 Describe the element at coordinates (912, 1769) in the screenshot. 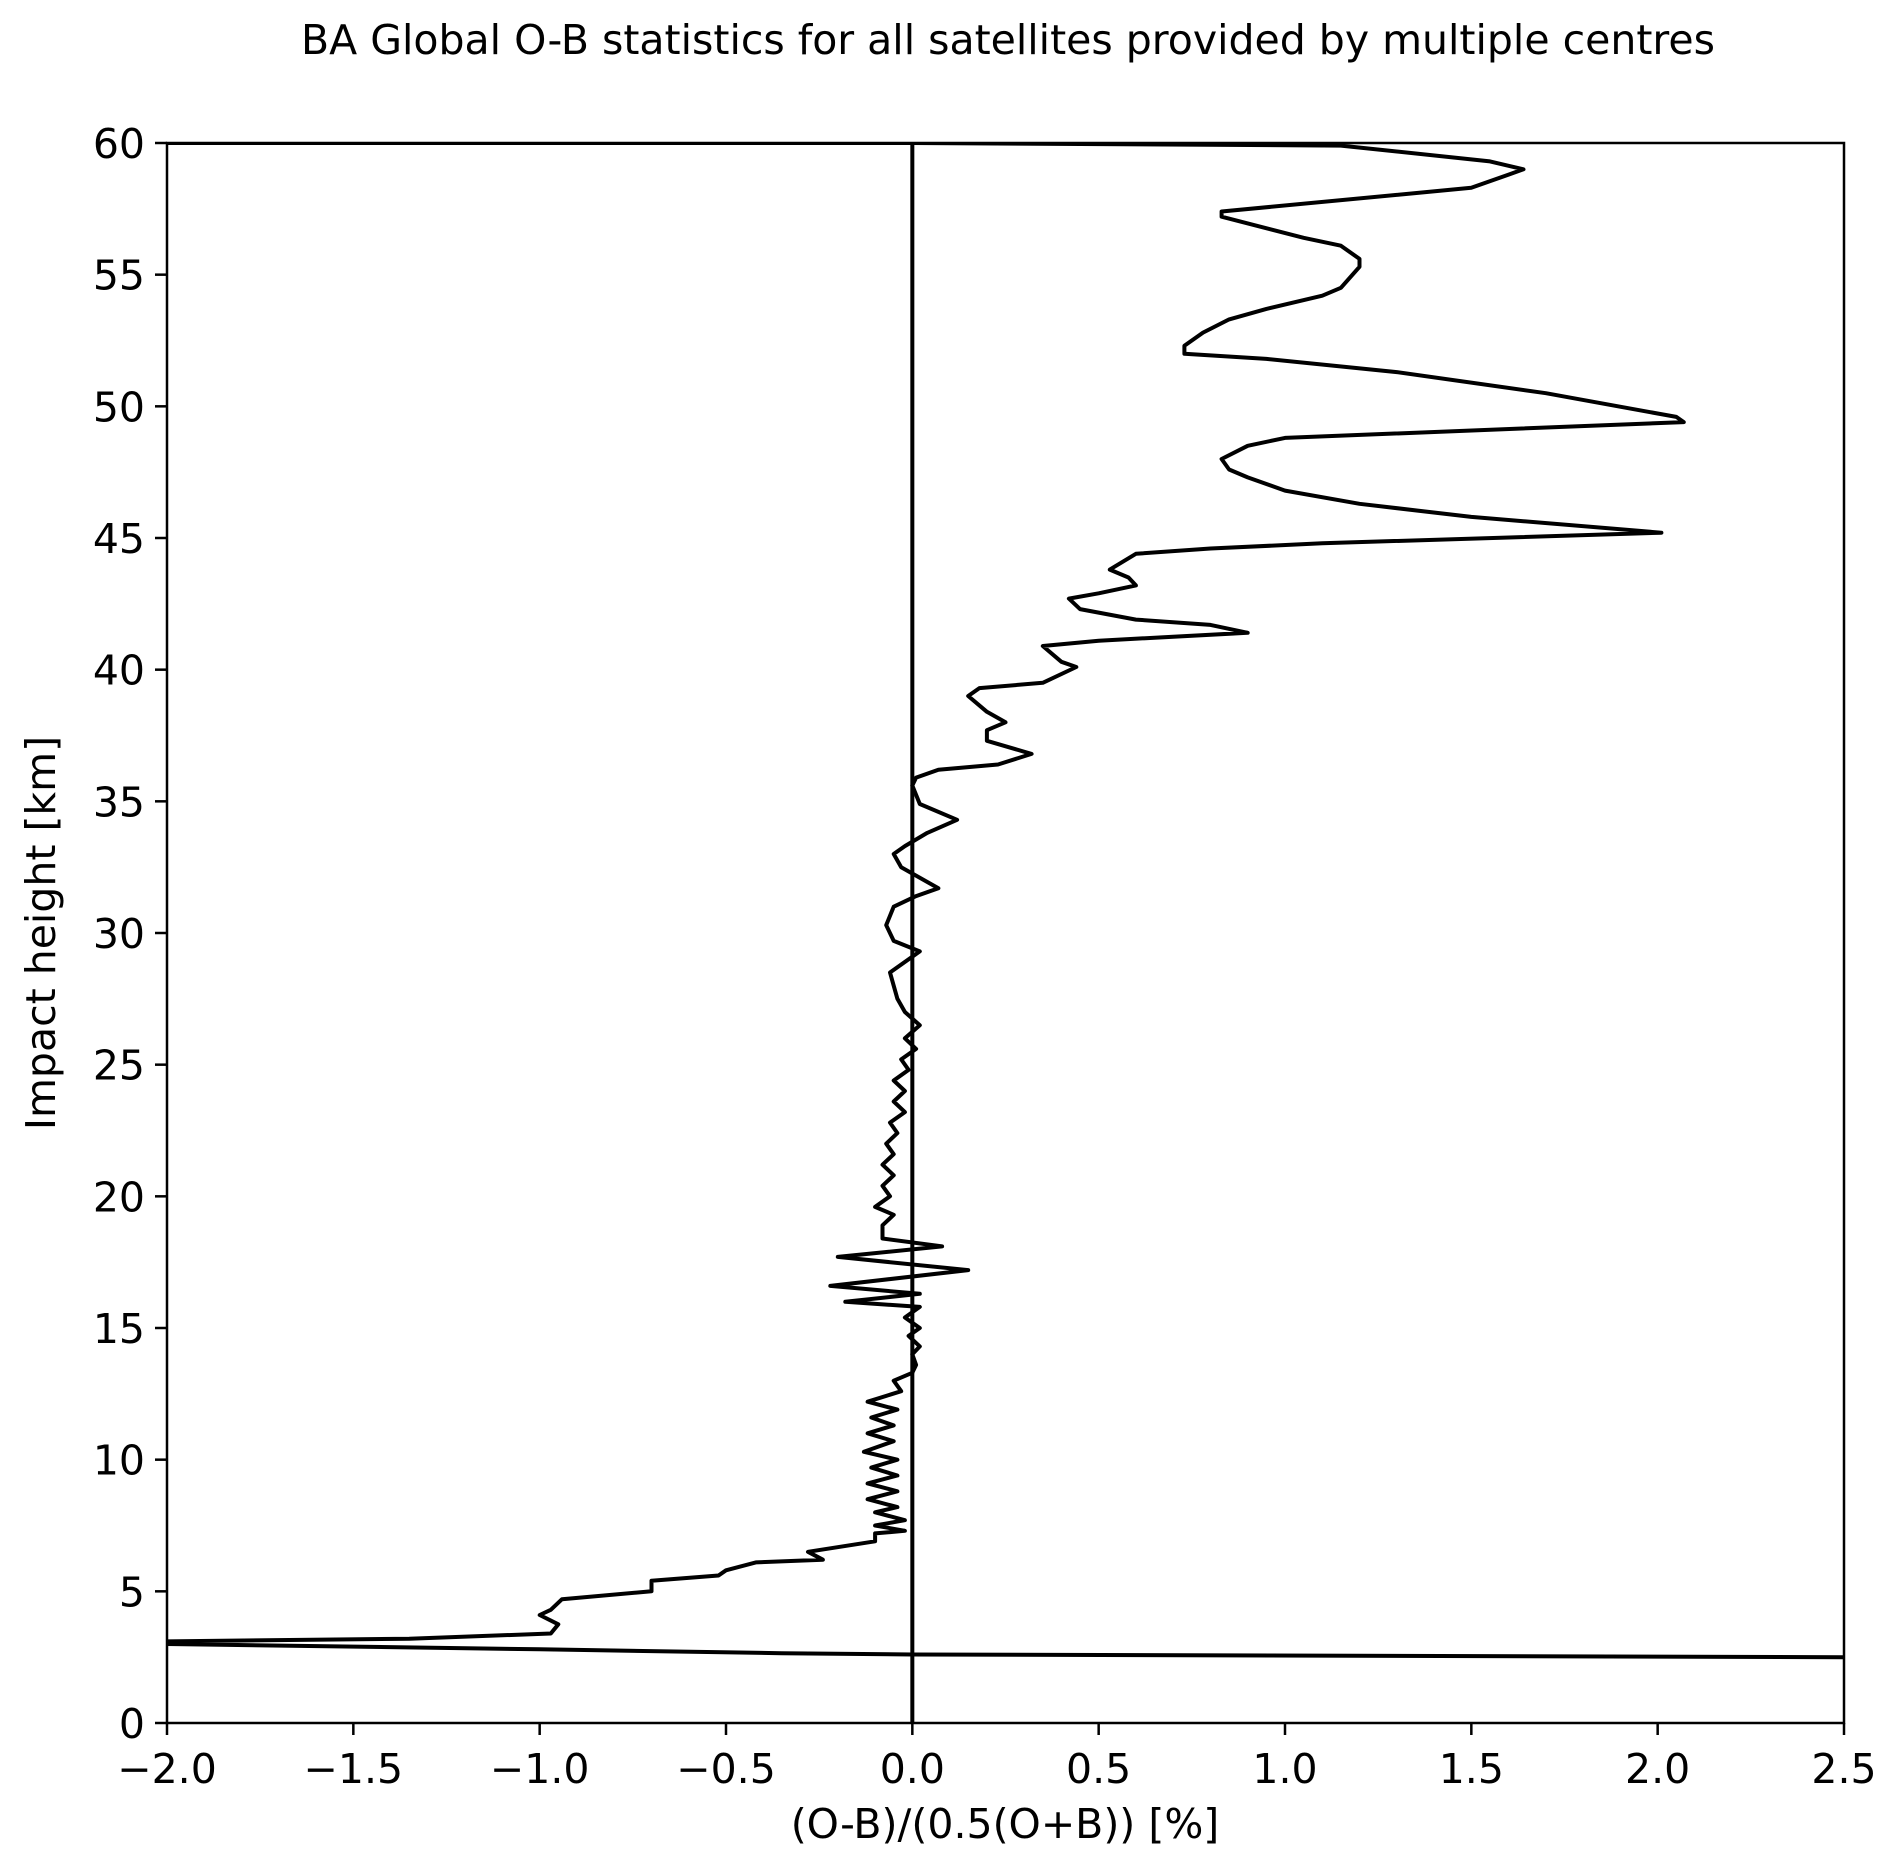

I see `x-tick-label: 0.0` at that location.